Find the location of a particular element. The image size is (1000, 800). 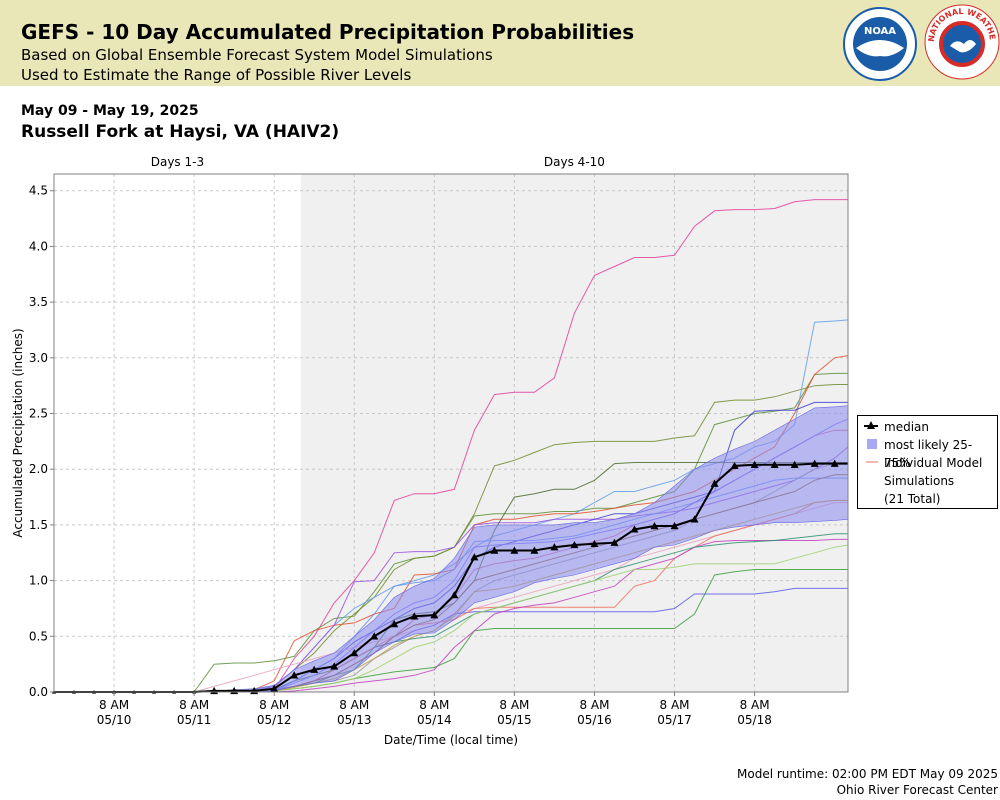

y-tick-label: 1.0 is located at coordinates (38, 581).